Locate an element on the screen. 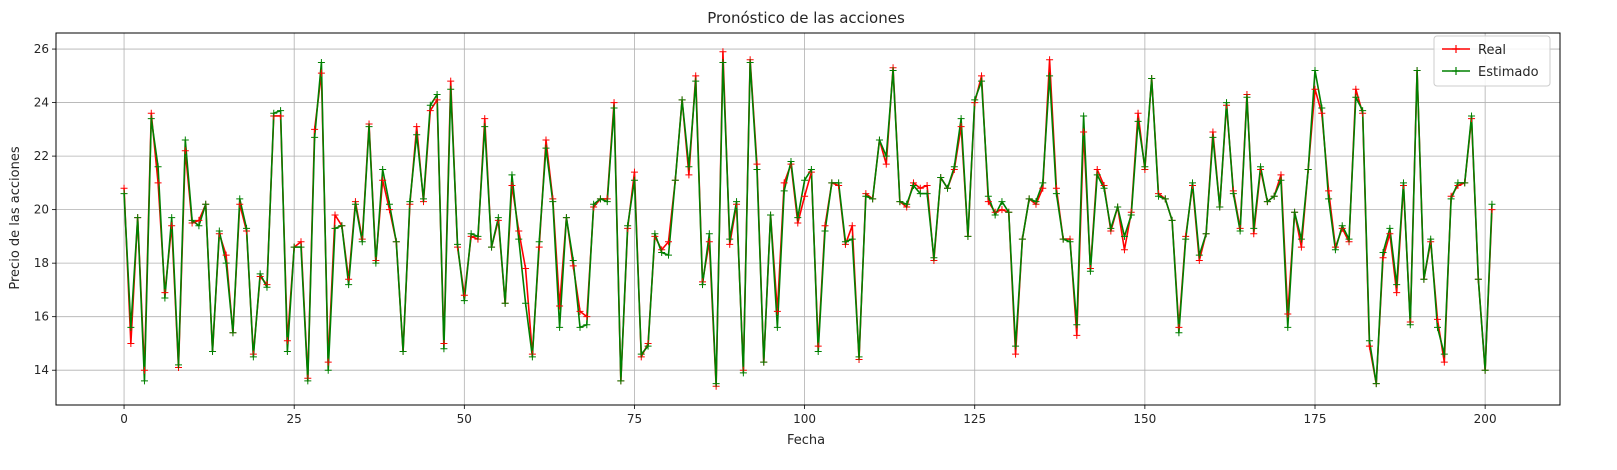 This screenshot has width=1617, height=470. legend-marker-estimado is located at coordinates (1456, 71).